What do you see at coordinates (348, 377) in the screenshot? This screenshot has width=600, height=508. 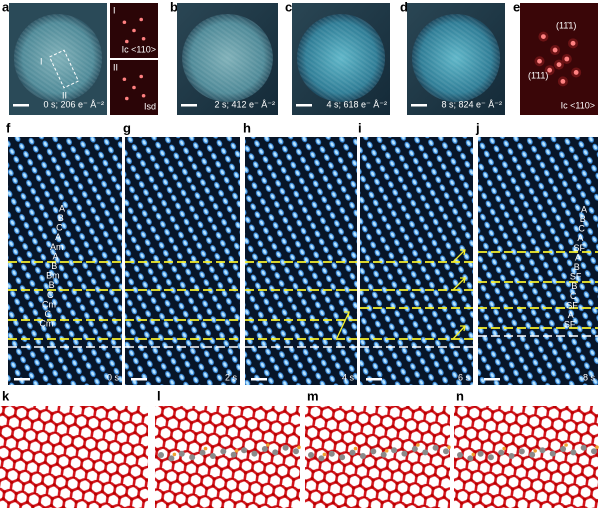 I see `time-label: 4 s` at bounding box center [348, 377].